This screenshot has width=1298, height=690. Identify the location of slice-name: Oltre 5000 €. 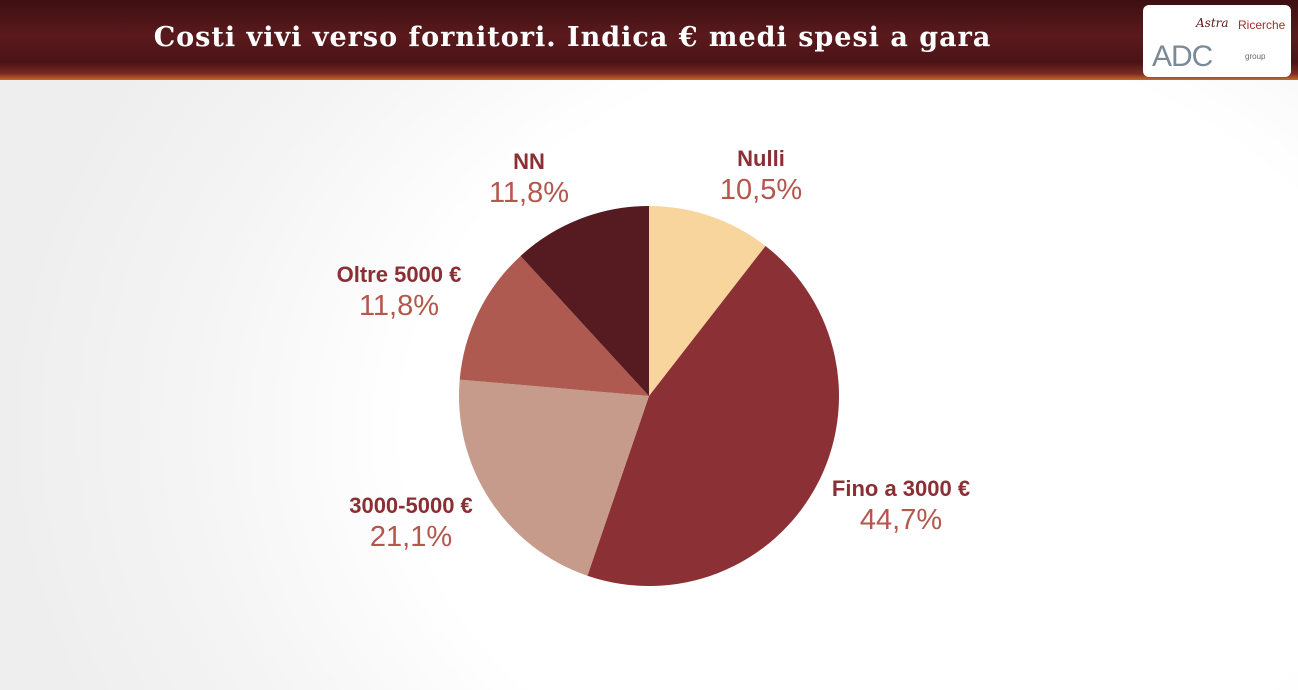
(399, 274).